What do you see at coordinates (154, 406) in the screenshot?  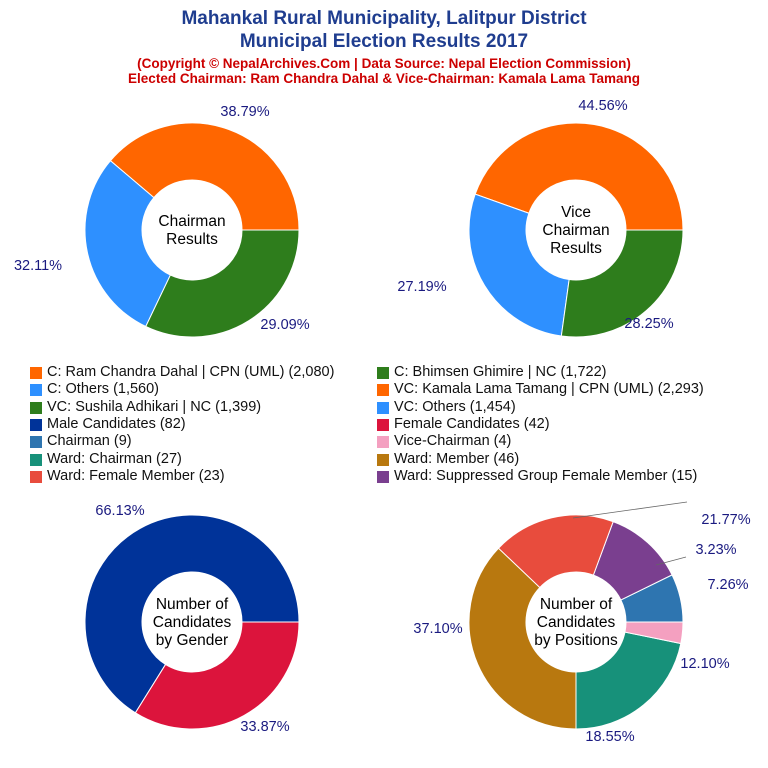 I see `legend-label: VC: Sushila Adhikari | NC (1,399)` at bounding box center [154, 406].